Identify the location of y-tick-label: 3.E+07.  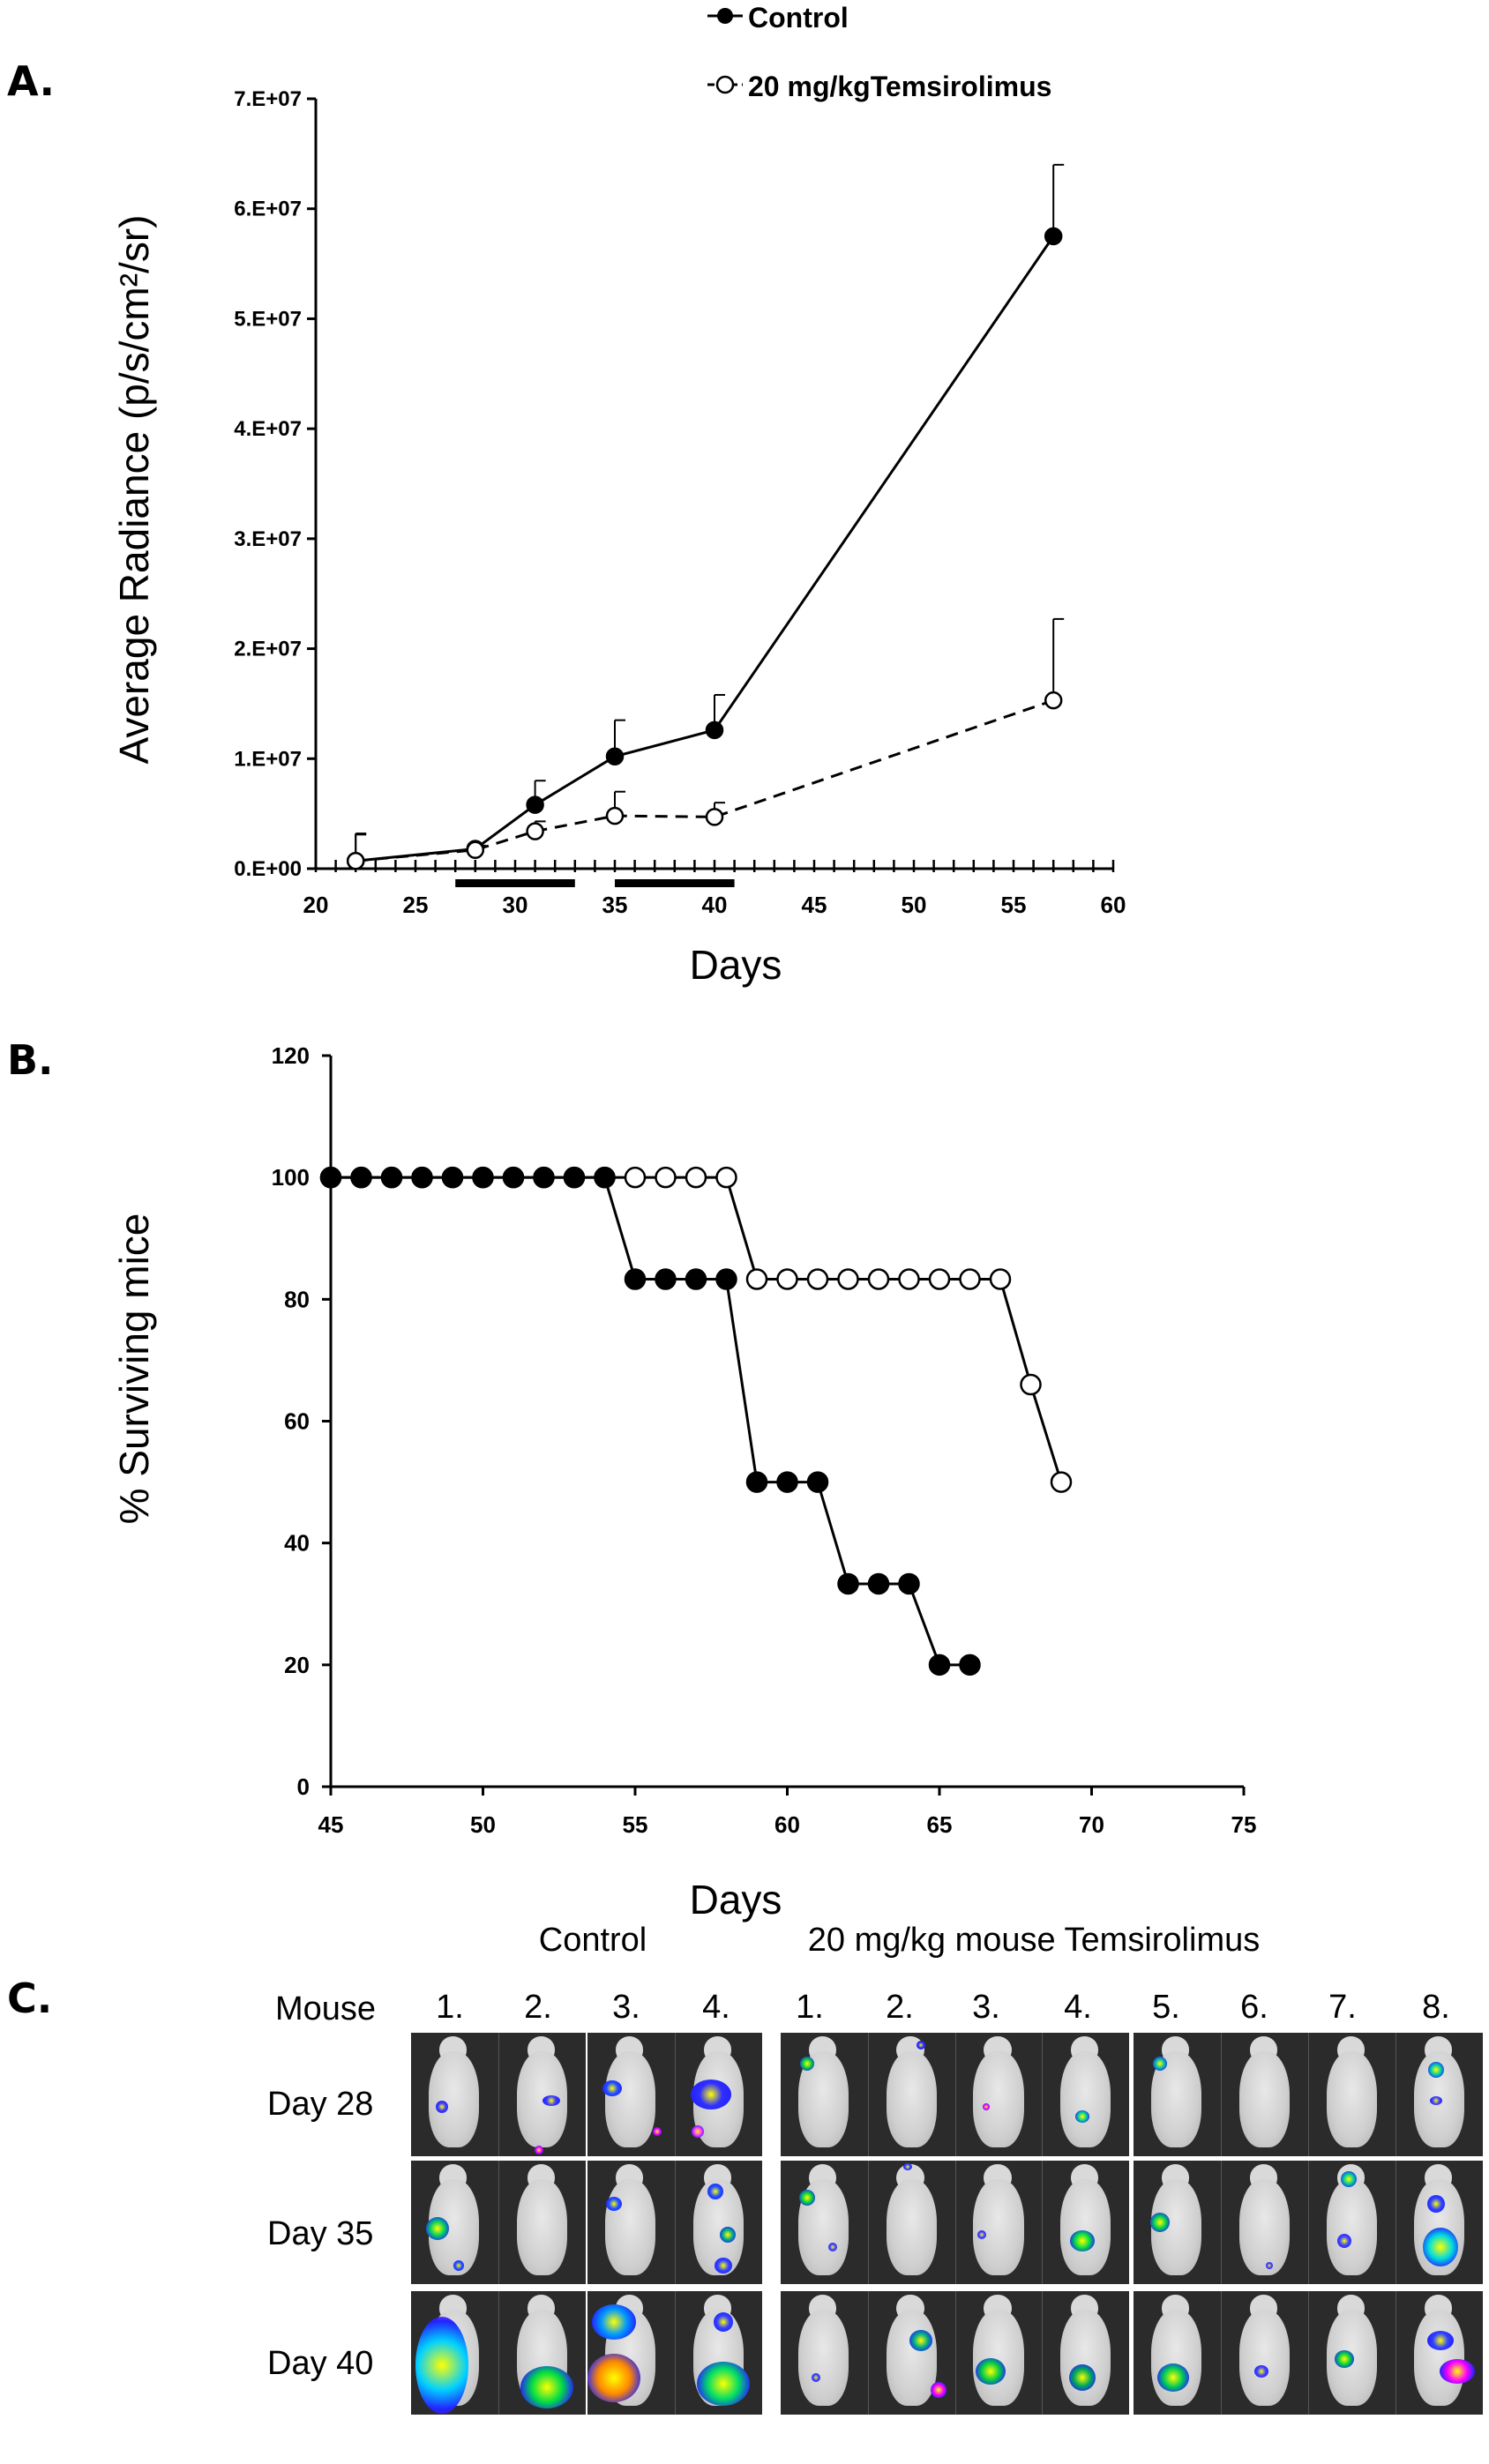
(268, 539).